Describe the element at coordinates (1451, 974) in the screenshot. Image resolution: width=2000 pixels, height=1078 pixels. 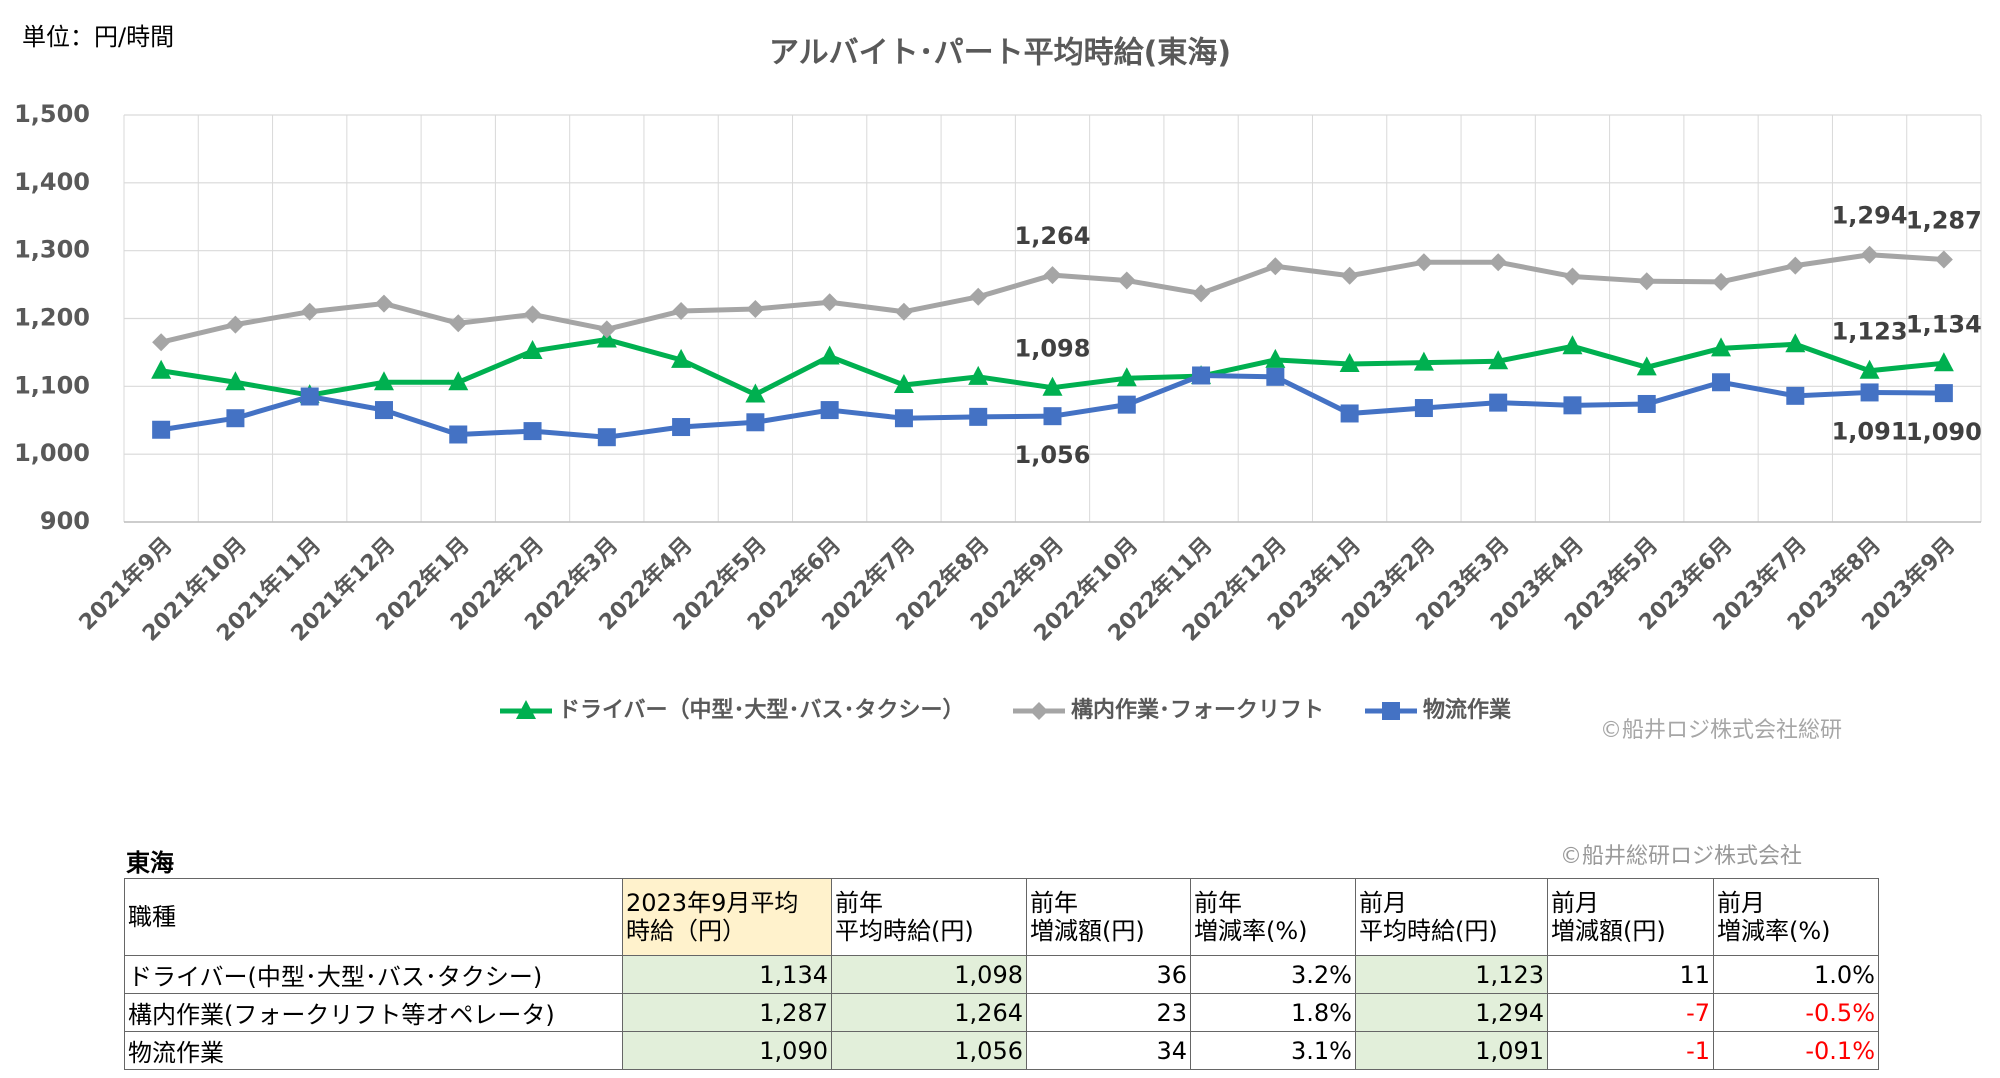
I see `table-cell: 1,123` at that location.